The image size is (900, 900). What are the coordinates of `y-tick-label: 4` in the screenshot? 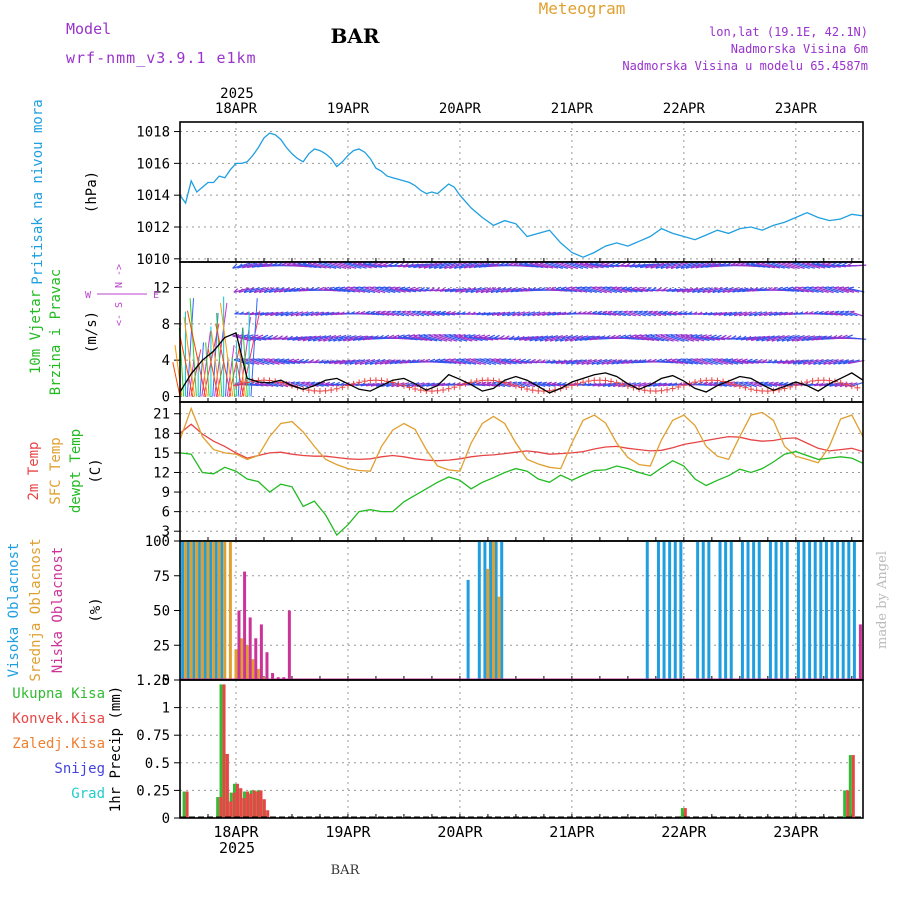 It's located at (166, 361).